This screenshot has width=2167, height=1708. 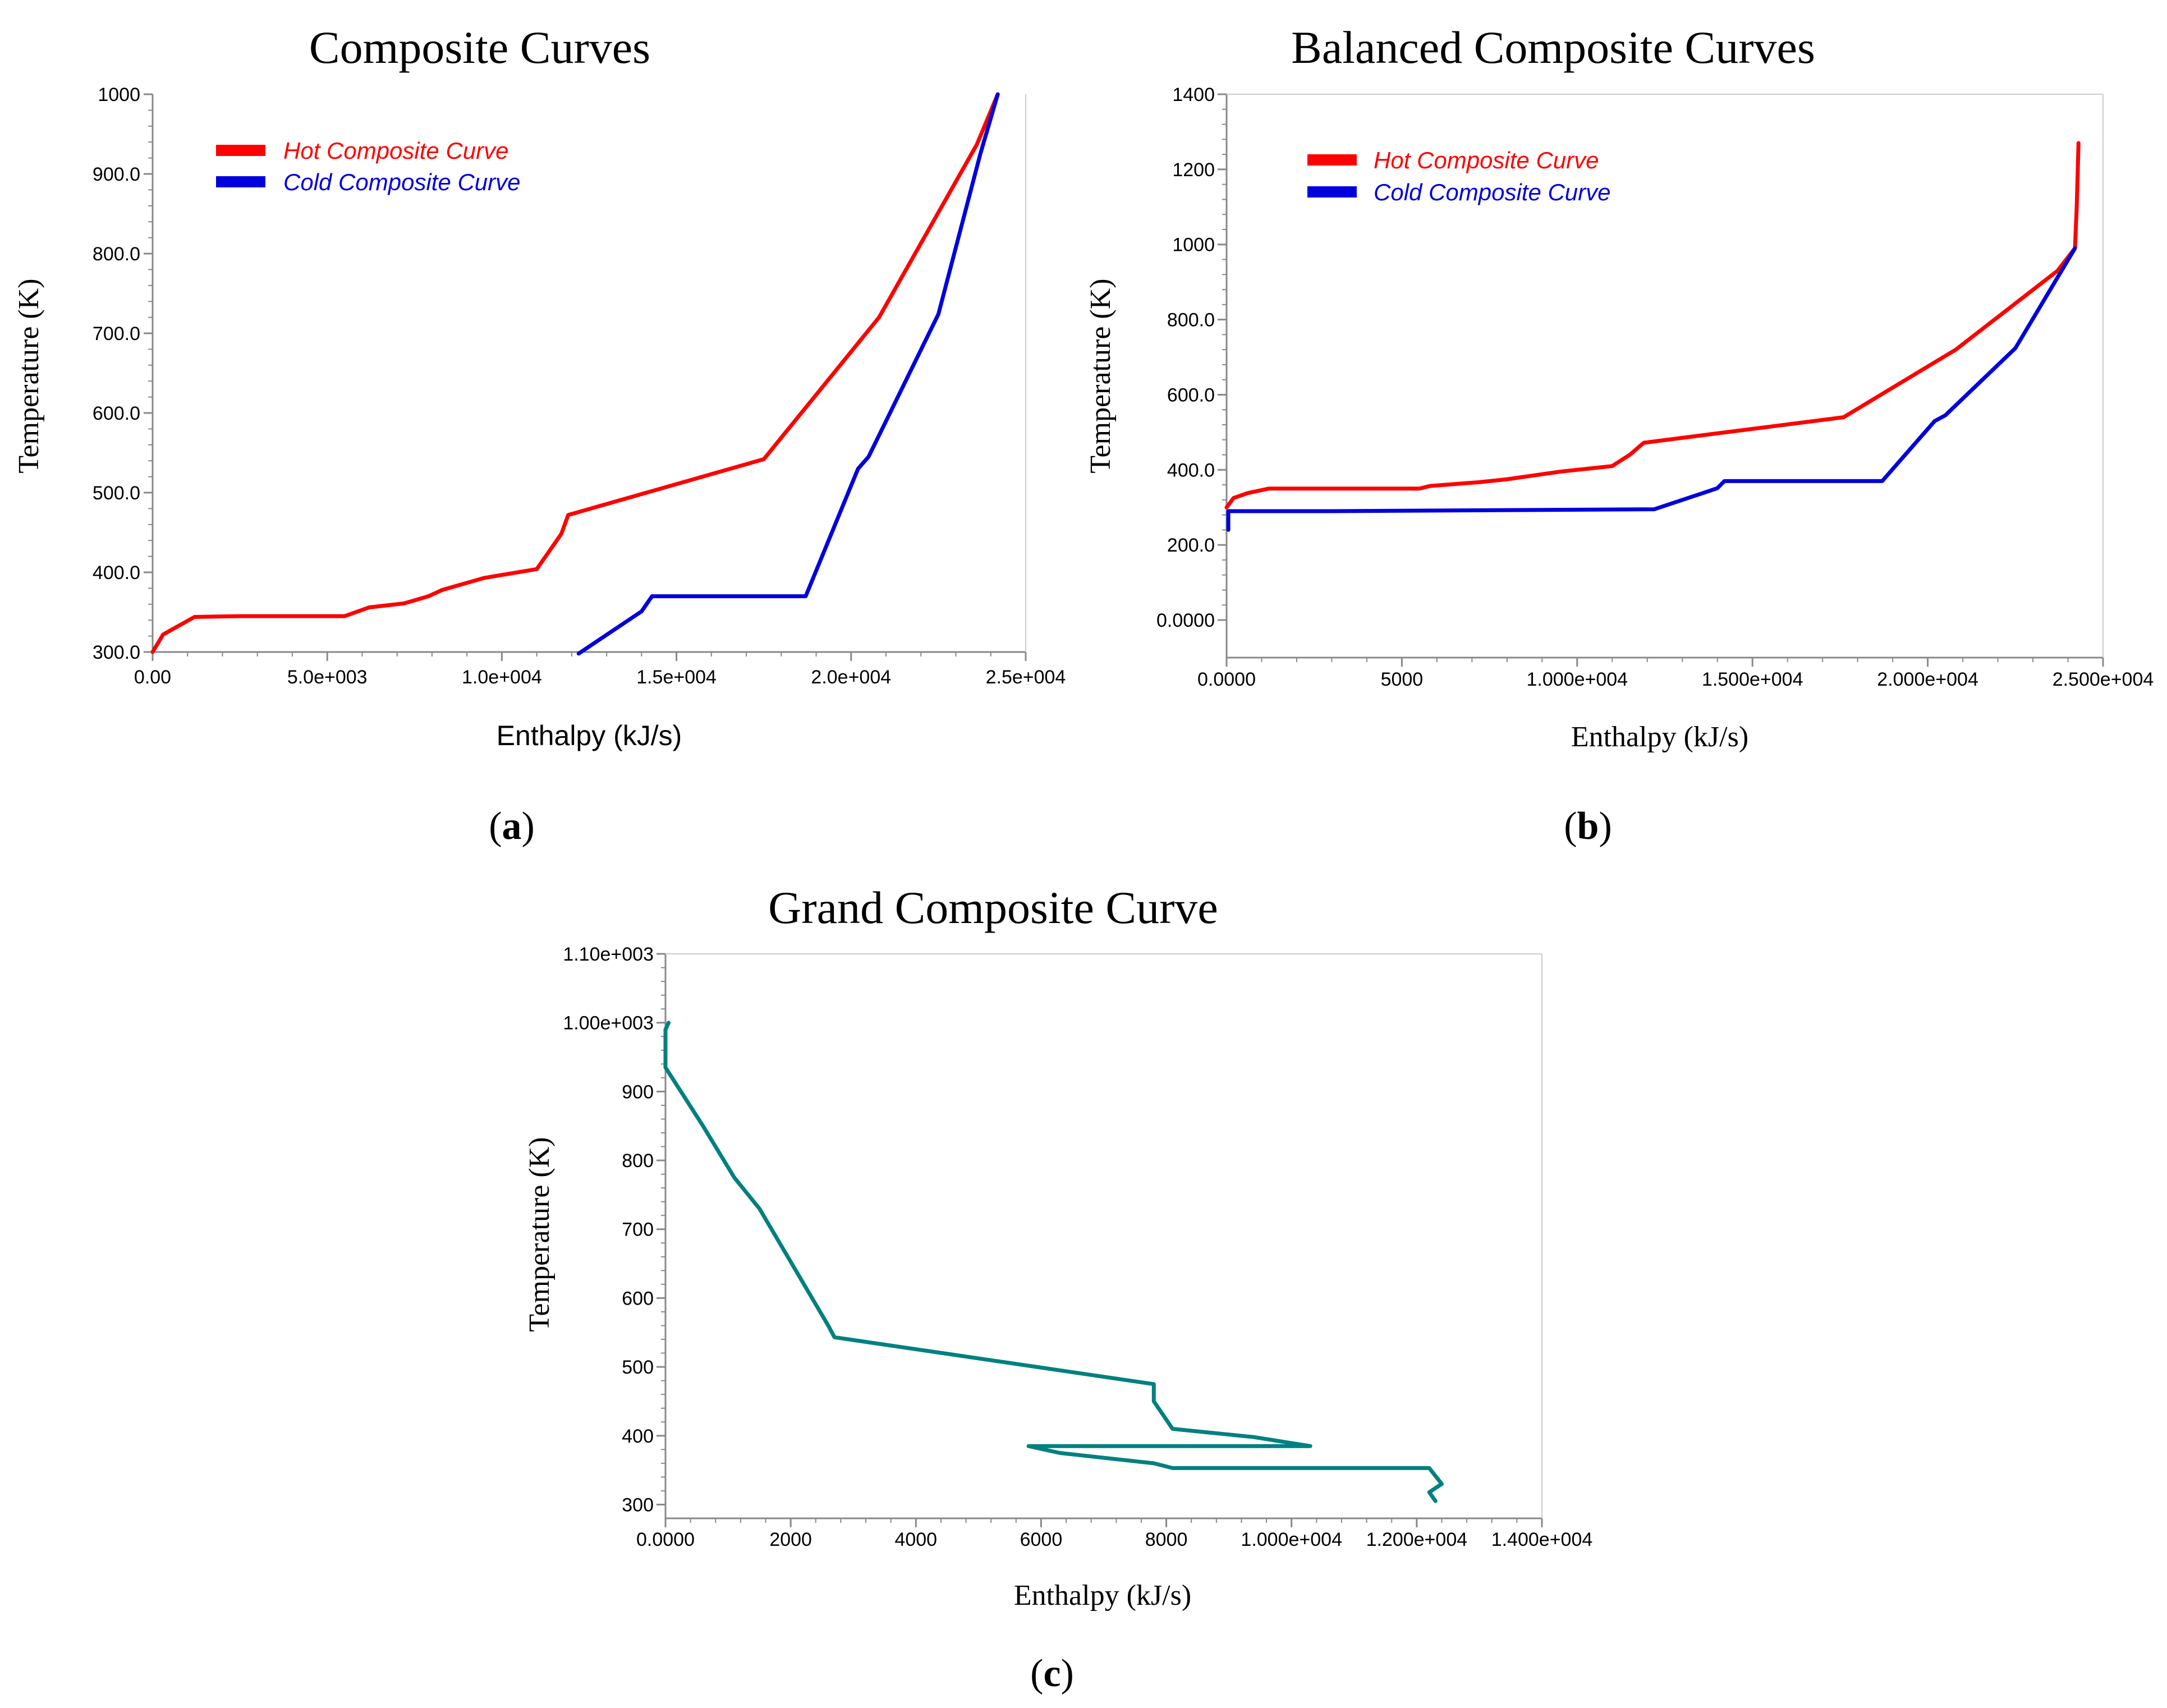 I want to click on chart-a-ylabel: Temperature (K), so click(x=29, y=375).